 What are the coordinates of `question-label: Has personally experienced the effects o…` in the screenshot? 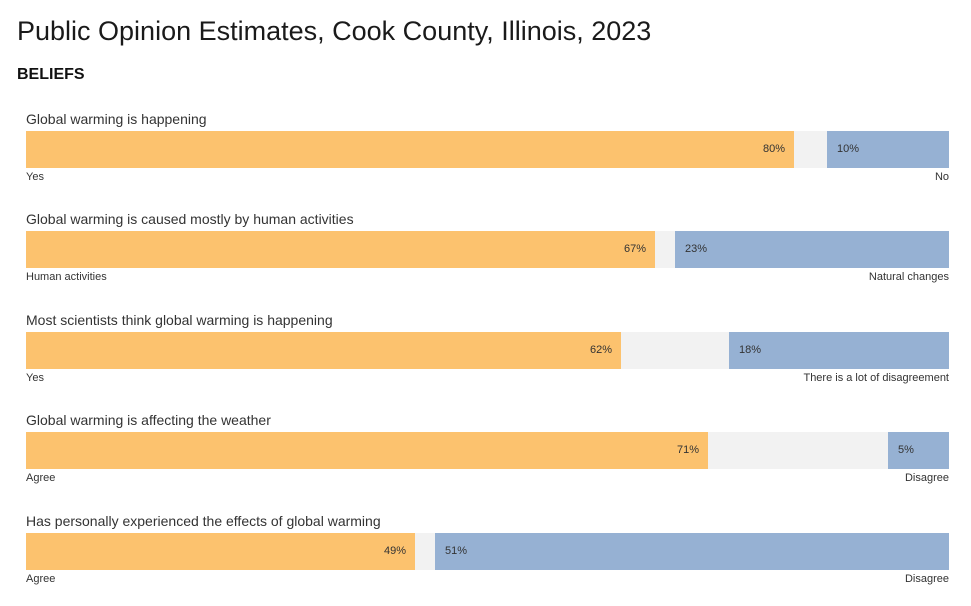 It's located at (203, 521).